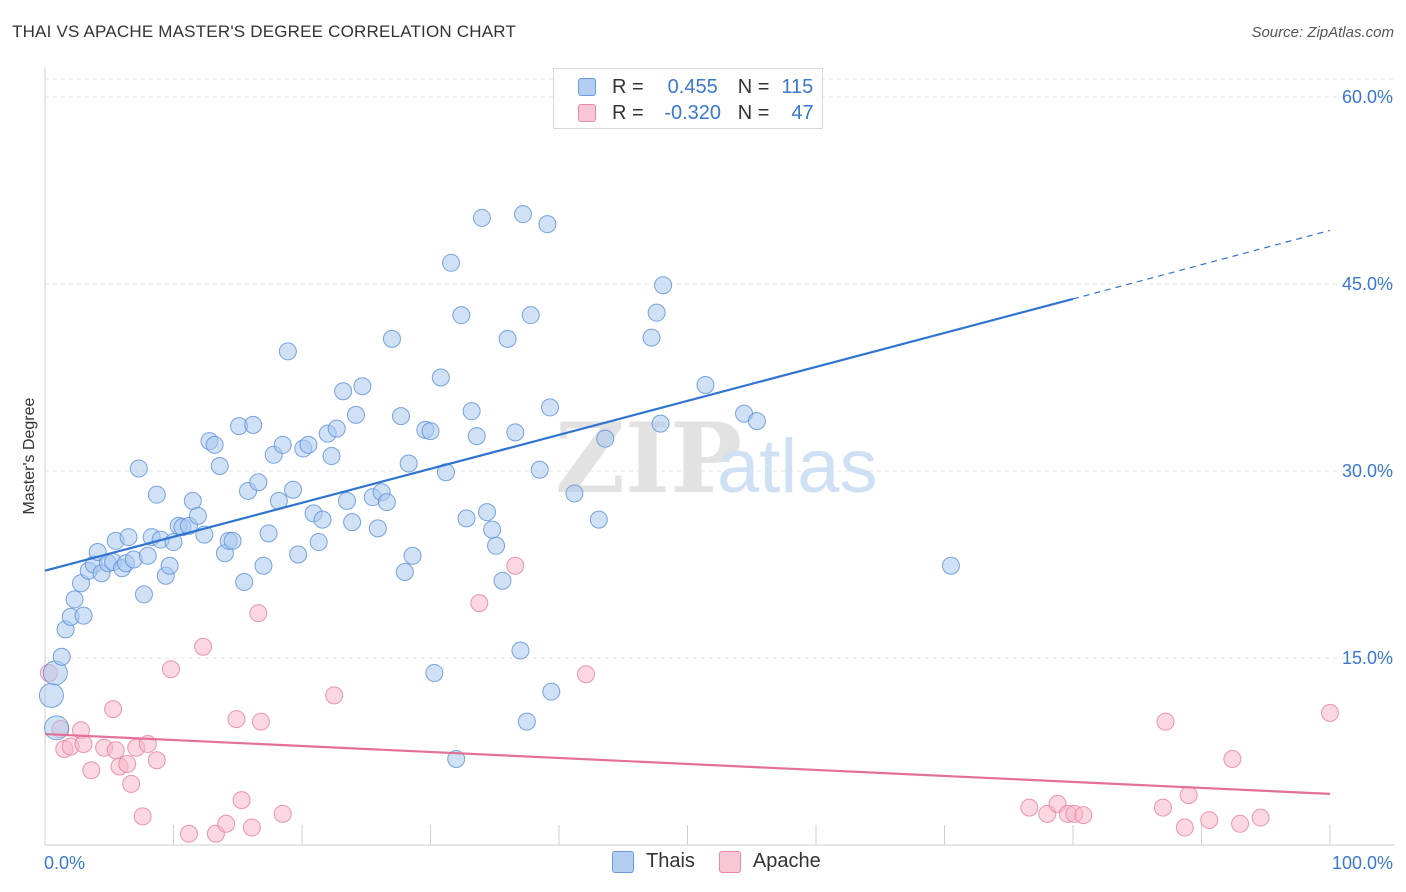 This screenshot has height=892, width=1406. Describe the element at coordinates (64, 863) in the screenshot. I see `x-tick-label-min: 0.0%` at that location.